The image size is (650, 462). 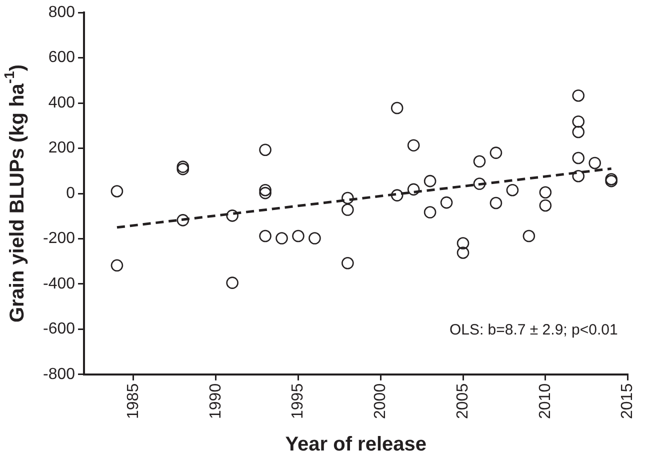 What do you see at coordinates (59, 239) in the screenshot?
I see `y-tick-label: -200` at bounding box center [59, 239].